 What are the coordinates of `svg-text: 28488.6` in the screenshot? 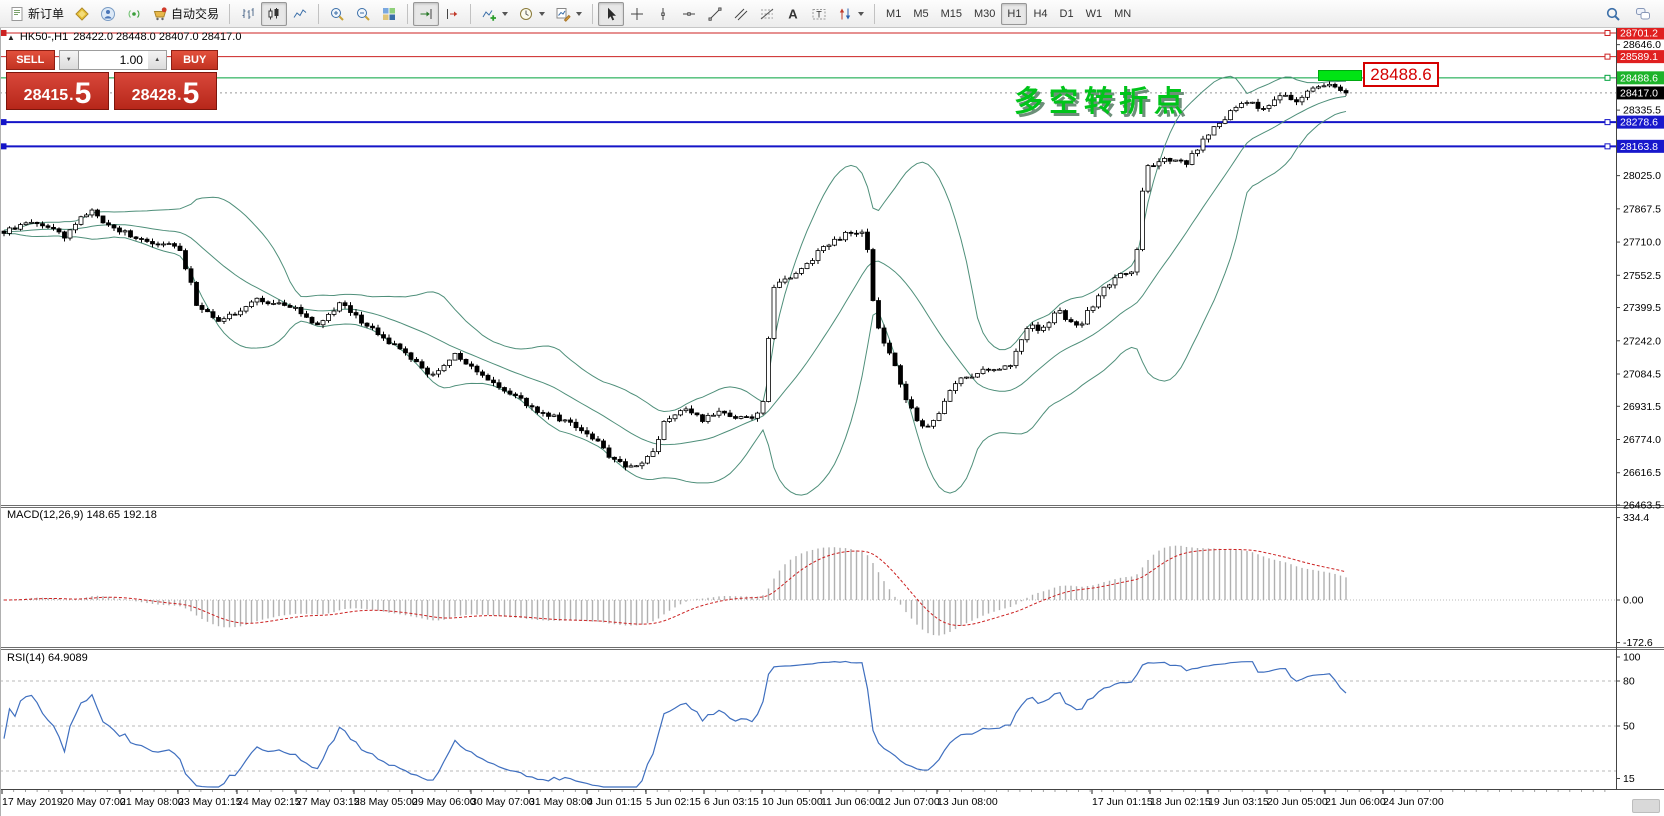 It's located at (1639, 78).